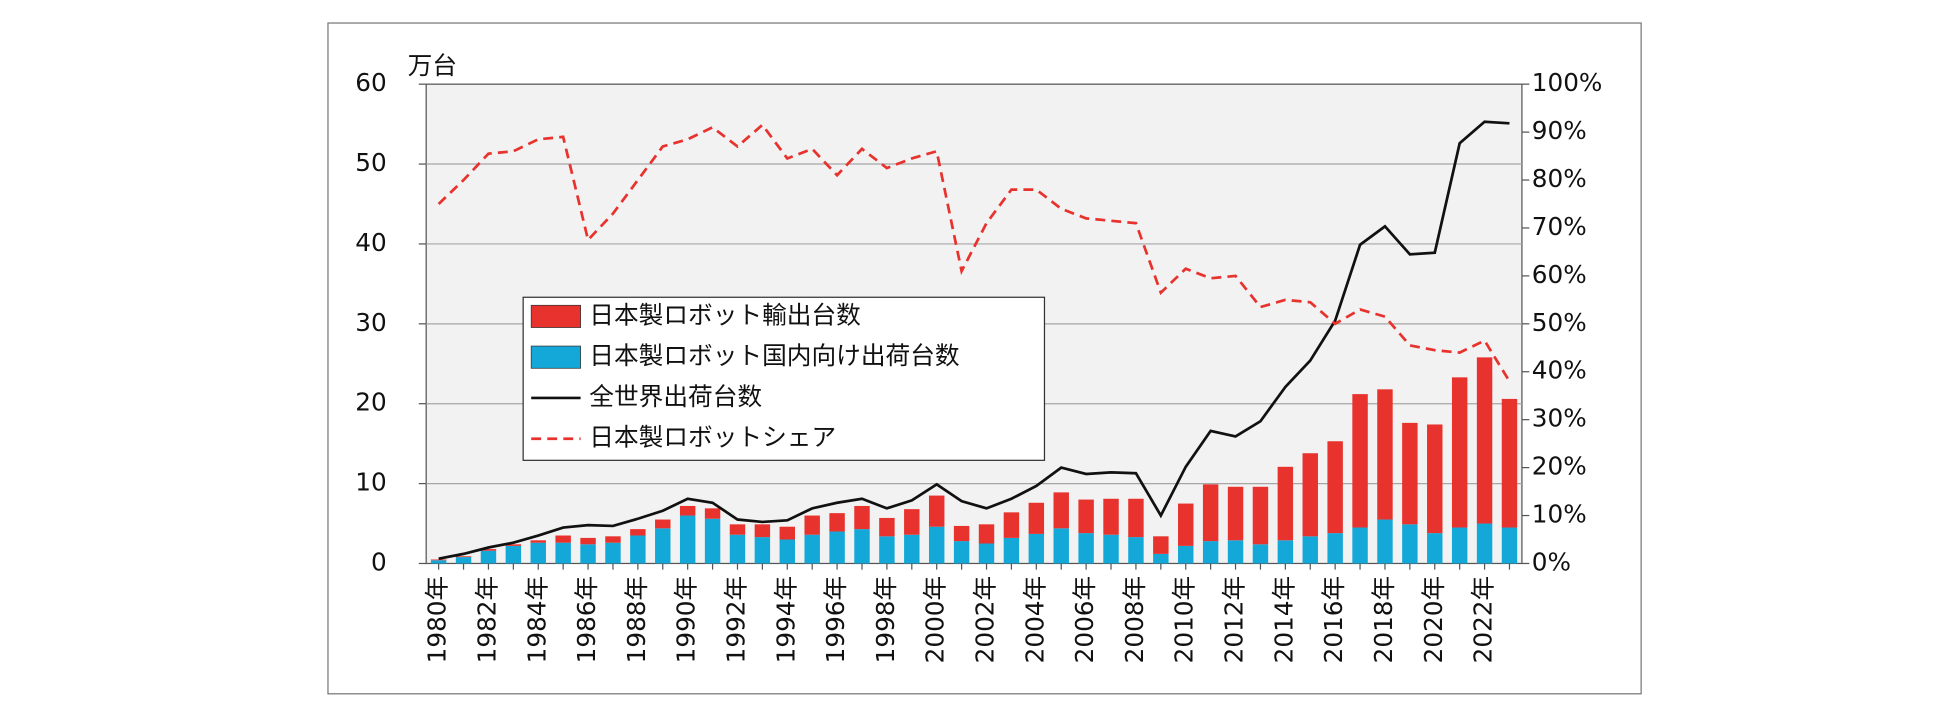 Image resolution: width=1937 pixels, height=723 pixels. What do you see at coordinates (1559, 178) in the screenshot?
I see `y2-tick-label: 80%` at bounding box center [1559, 178].